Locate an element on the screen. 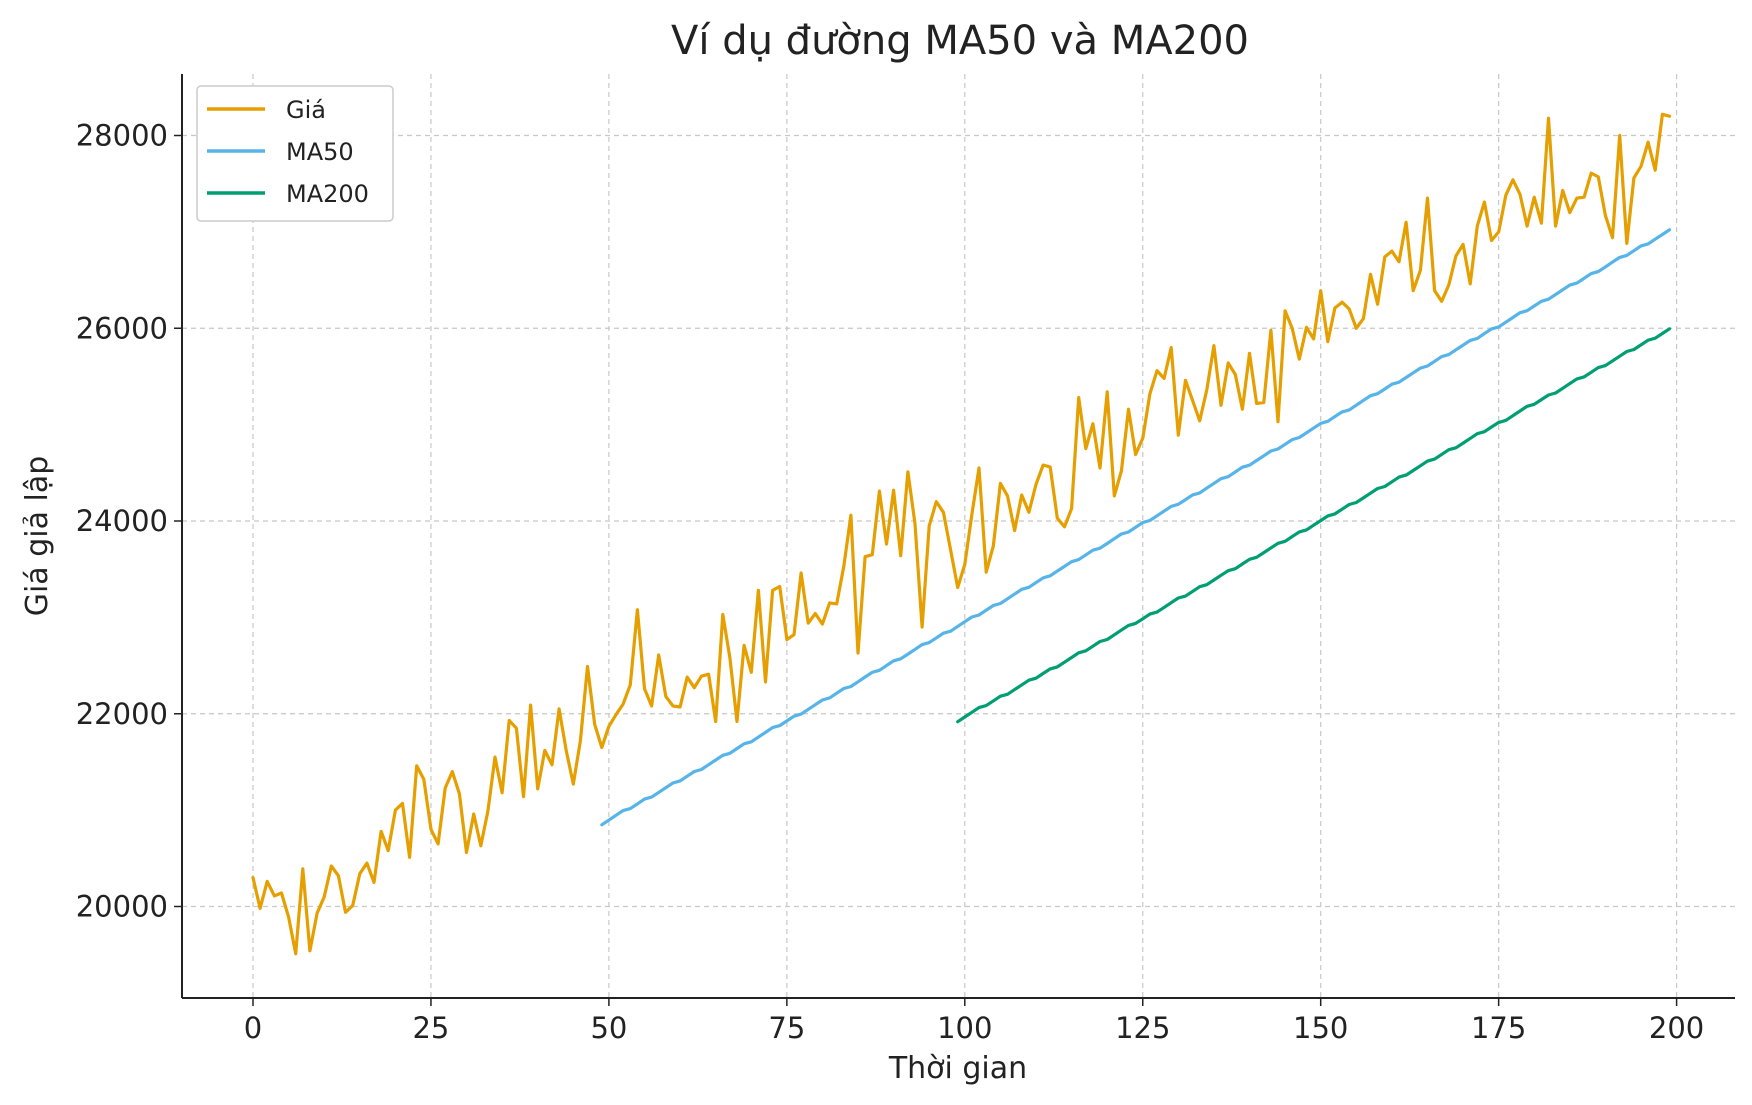  y-tick-label: 28000 is located at coordinates (122, 136).